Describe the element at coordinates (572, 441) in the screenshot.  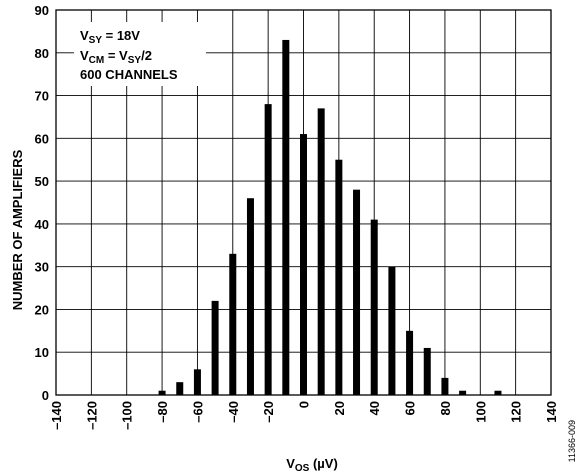
I see `figure-id: 11366-009` at that location.